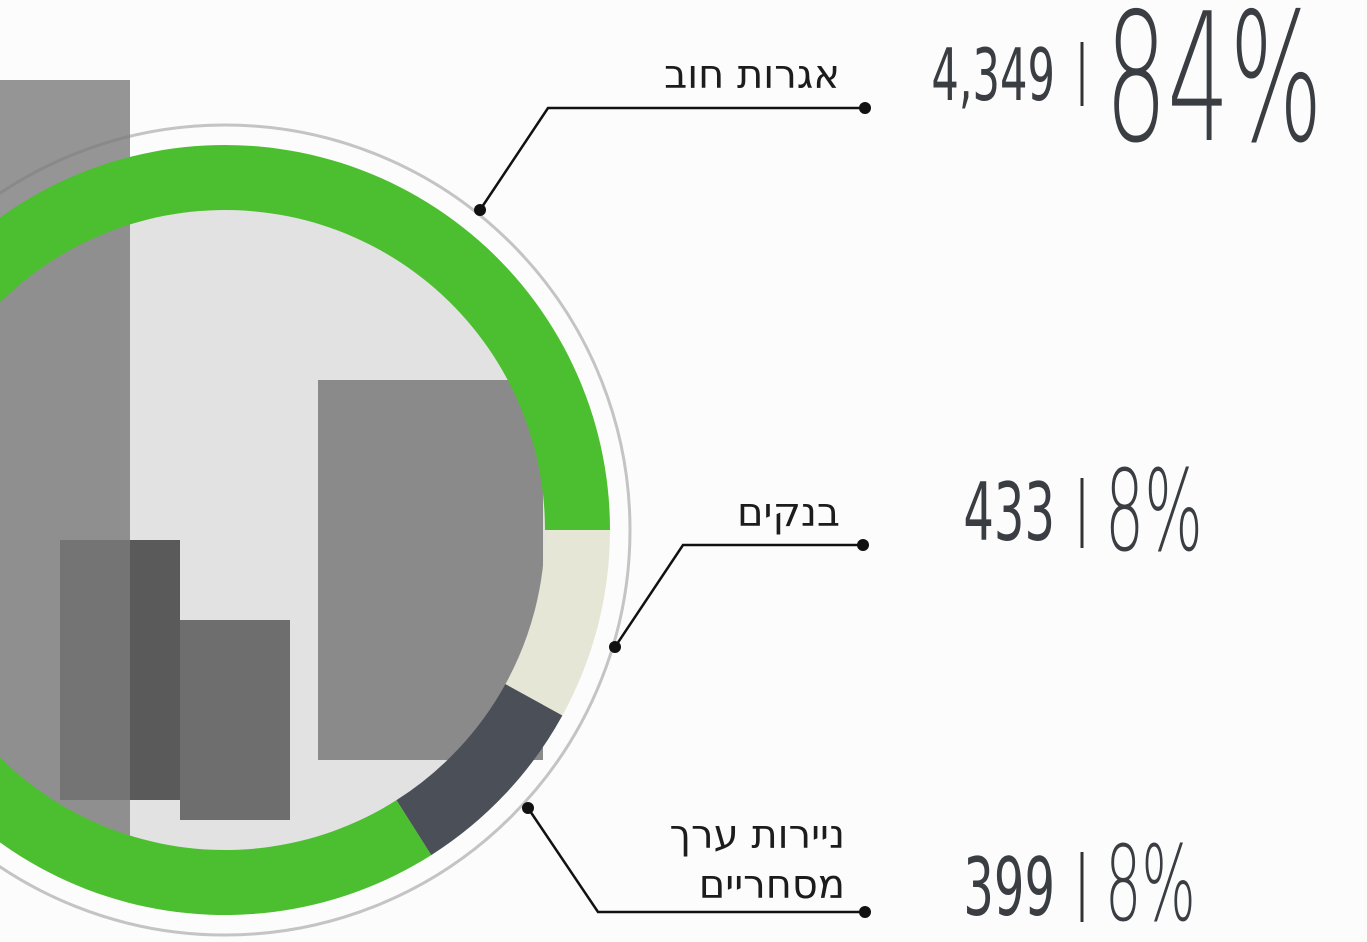 The image size is (1367, 942). Describe the element at coordinates (235, 720) in the screenshot. I see `building` at that location.